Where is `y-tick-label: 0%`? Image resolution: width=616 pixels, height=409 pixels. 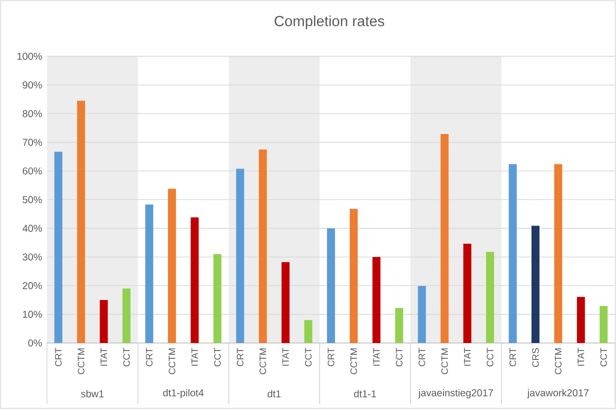
y-tick-label: 0% is located at coordinates (35, 343).